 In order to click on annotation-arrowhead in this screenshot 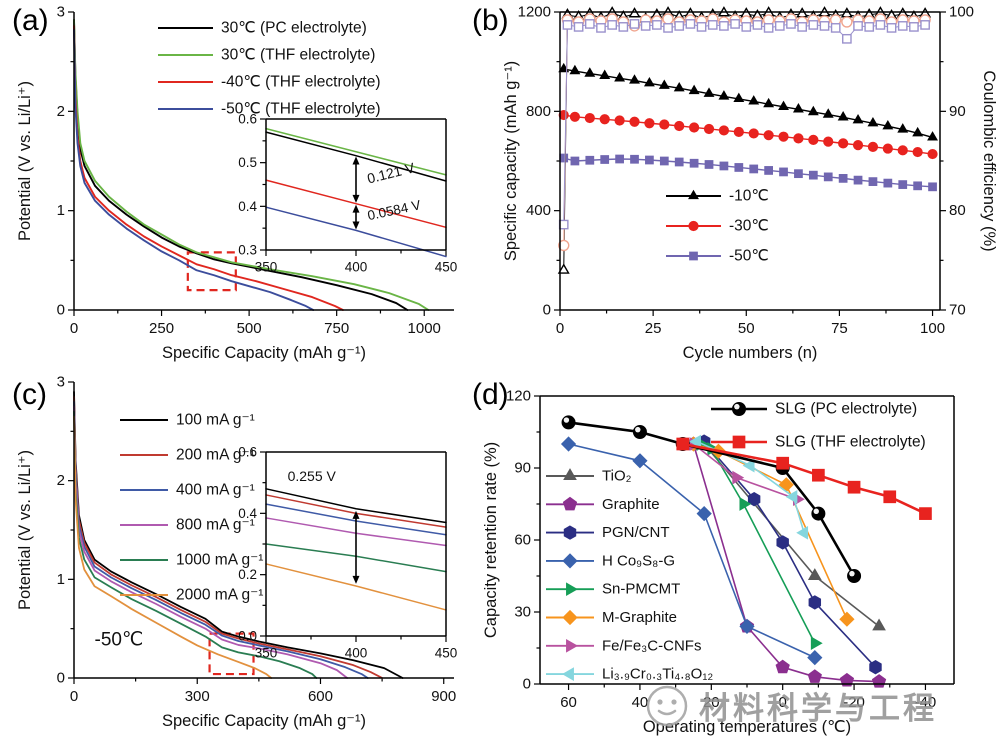, I will do `click(356, 579)`.